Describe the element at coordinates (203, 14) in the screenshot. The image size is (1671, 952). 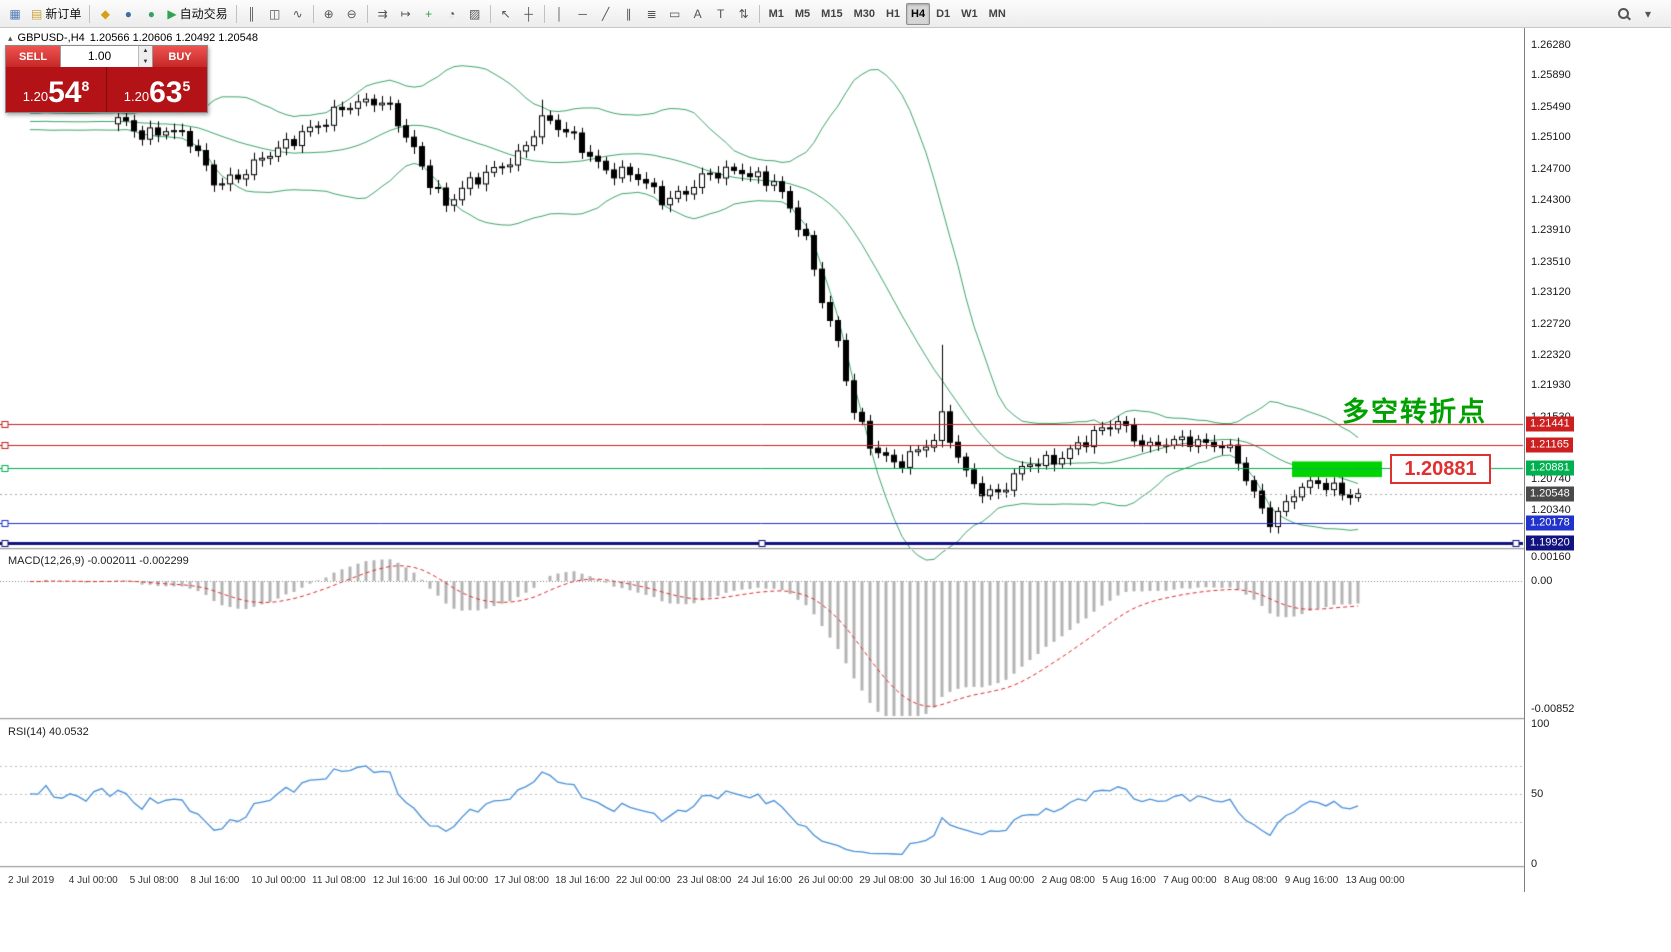
I see `autotrading-label: 自动交易` at that location.